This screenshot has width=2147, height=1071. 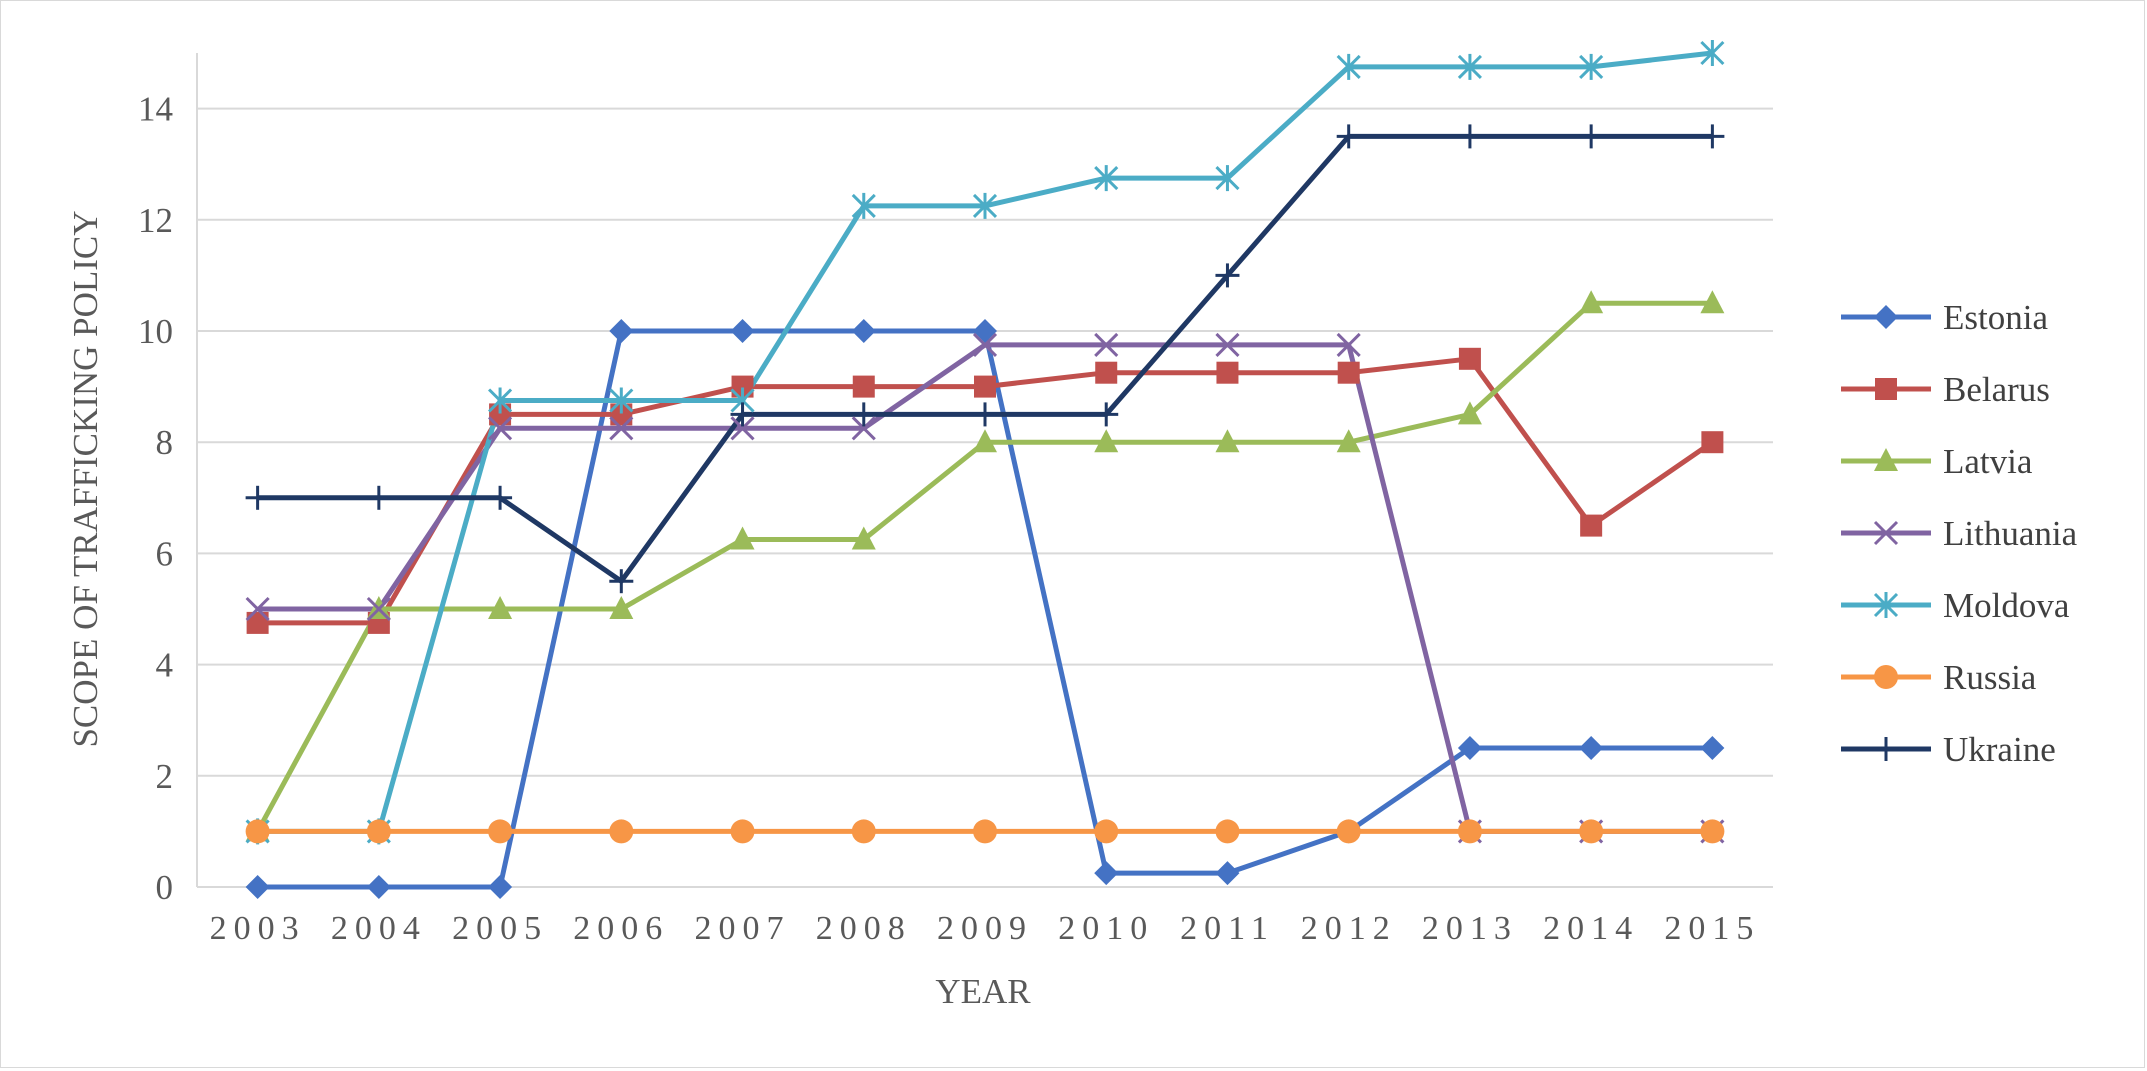 What do you see at coordinates (2010, 533) in the screenshot?
I see `legend-label-lithuania: Lithuania` at bounding box center [2010, 533].